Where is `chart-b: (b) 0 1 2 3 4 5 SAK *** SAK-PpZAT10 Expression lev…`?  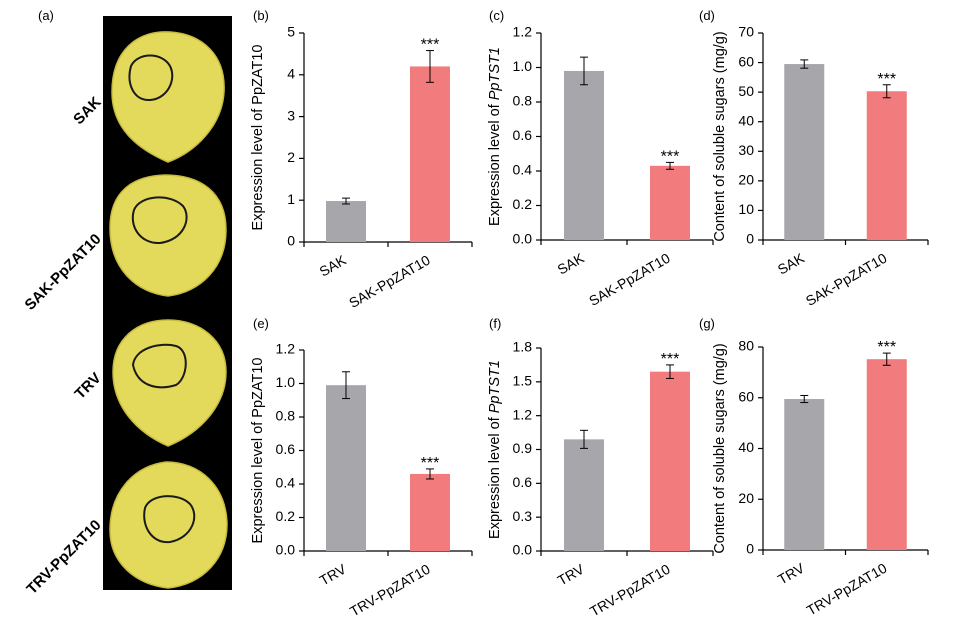 chart-b: (b) 0 1 2 3 4 5 SAK *** SAK-PpZAT10 Expression lev… is located at coordinates (361, 159).